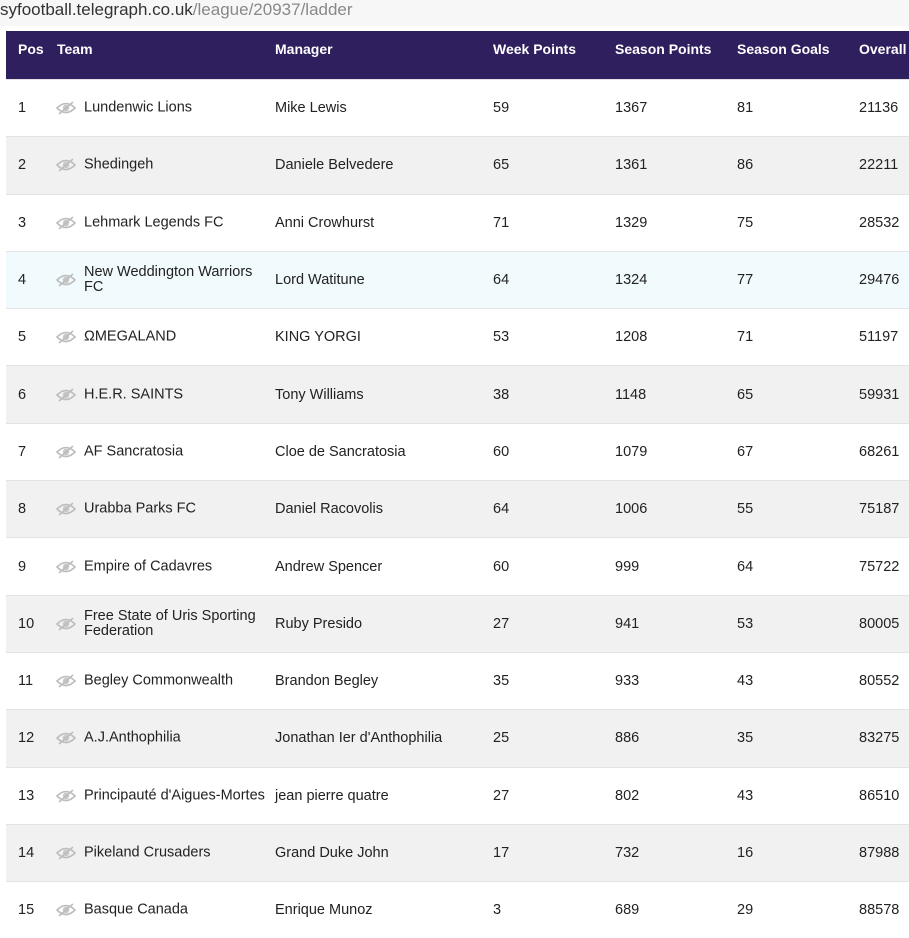 This screenshot has width=909, height=938. What do you see at coordinates (497, 910) in the screenshot?
I see `row-week-points: 3` at bounding box center [497, 910].